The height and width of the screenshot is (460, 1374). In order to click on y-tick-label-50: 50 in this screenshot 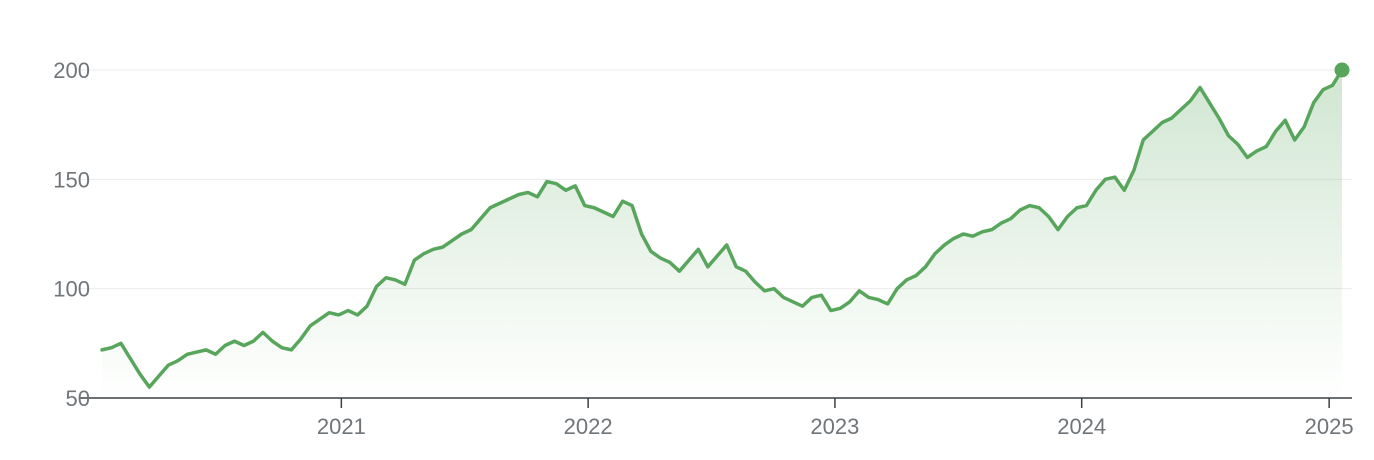, I will do `click(78, 398)`.